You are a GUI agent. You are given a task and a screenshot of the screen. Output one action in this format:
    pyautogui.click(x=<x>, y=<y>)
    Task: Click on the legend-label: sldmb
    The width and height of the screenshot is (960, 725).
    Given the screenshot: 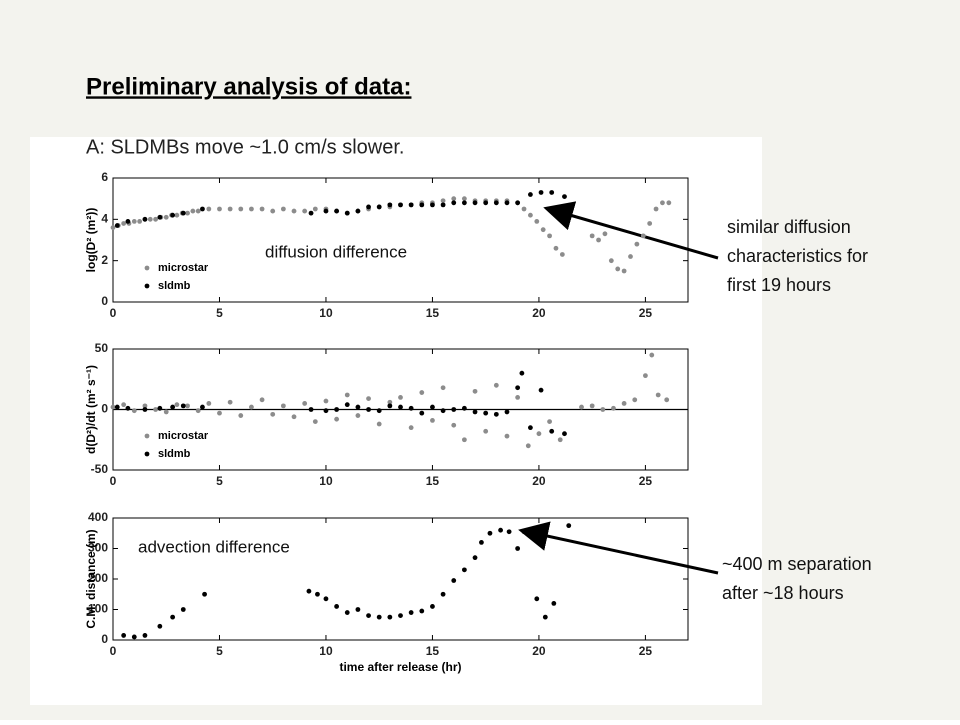 What is the action you would take?
    pyautogui.click(x=174, y=286)
    